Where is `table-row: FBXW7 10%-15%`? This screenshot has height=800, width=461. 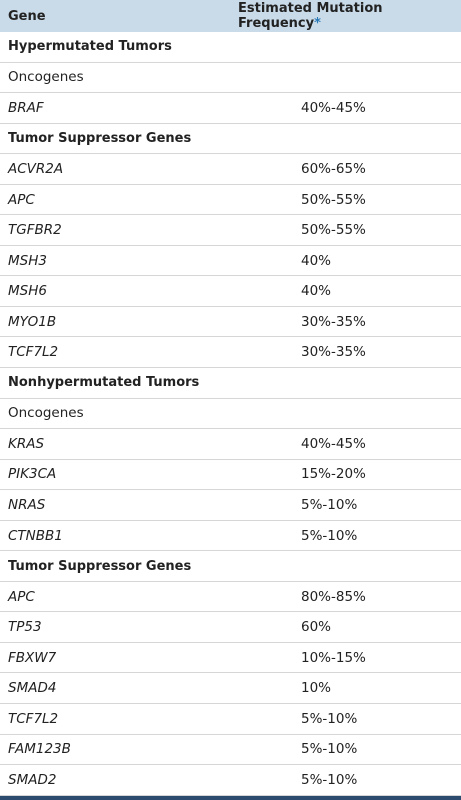
table-row: FBXW7 10%-15% is located at coordinates (230, 658).